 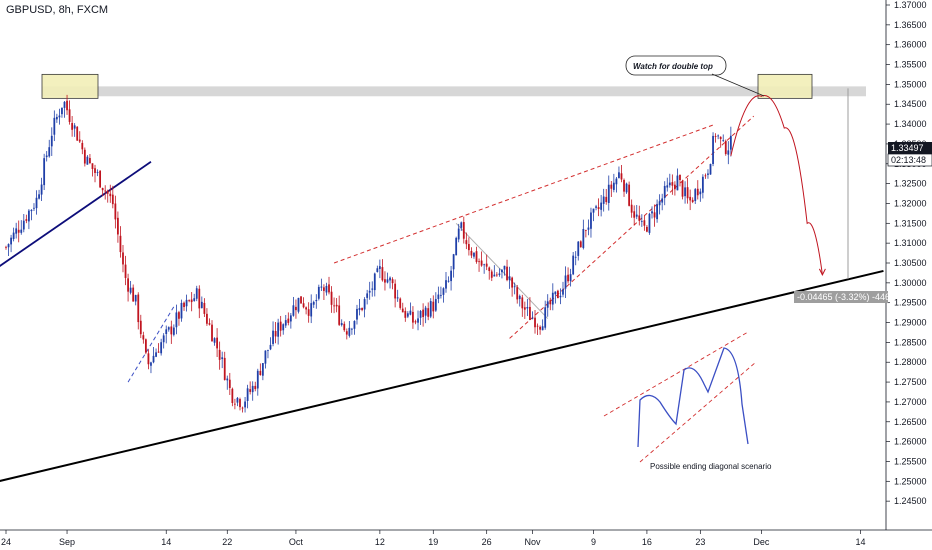 I want to click on resistance-zone, so click(x=454, y=91).